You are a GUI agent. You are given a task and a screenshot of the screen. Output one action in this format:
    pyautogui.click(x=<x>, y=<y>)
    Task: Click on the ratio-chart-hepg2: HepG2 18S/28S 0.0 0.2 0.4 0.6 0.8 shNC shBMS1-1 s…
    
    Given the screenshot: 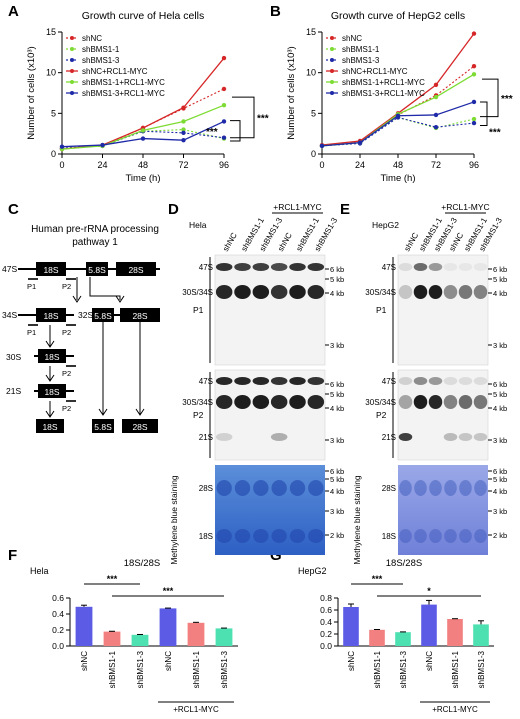 What is the action you would take?
    pyautogui.click(x=396, y=636)
    